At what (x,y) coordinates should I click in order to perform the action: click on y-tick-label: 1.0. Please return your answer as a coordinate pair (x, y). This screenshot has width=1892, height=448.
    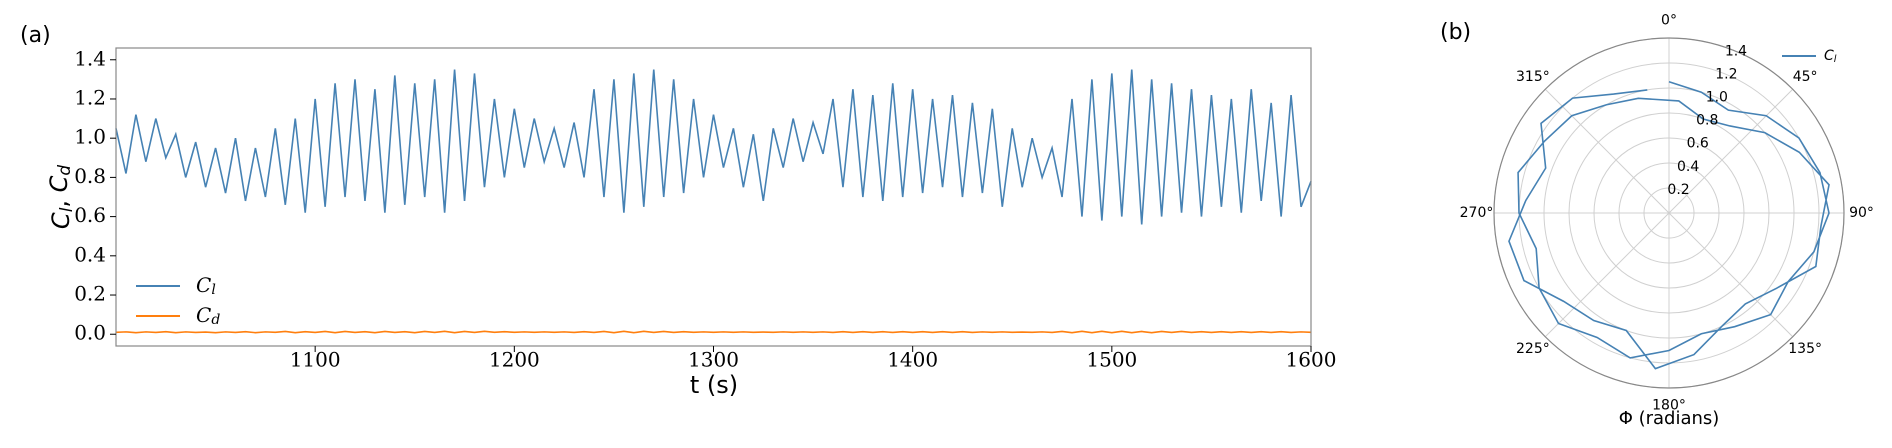
    Looking at the image, I should click on (90, 137).